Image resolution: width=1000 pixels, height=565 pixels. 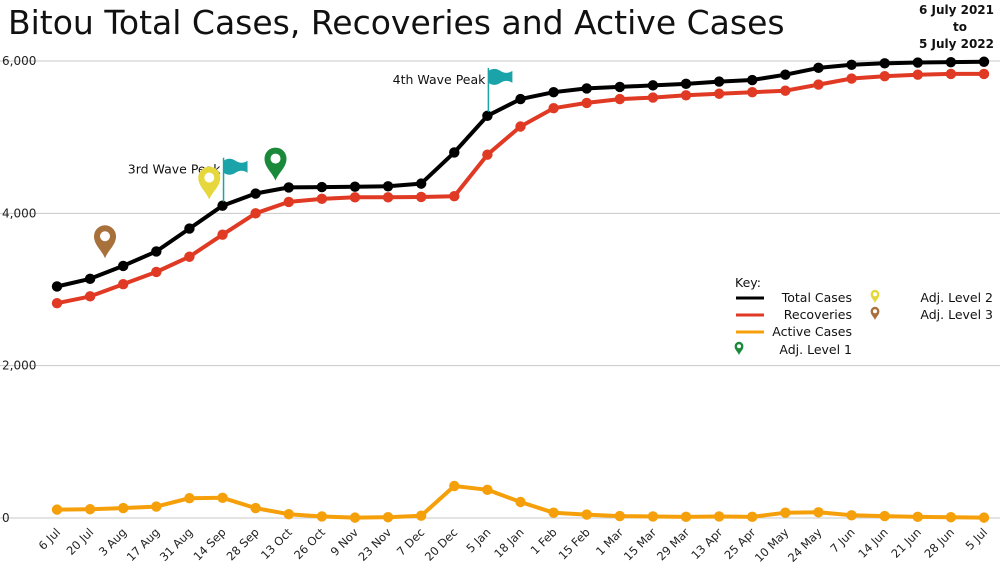 What do you see at coordinates (143, 544) in the screenshot?
I see `x-tick-label: 17 Aug` at bounding box center [143, 544].